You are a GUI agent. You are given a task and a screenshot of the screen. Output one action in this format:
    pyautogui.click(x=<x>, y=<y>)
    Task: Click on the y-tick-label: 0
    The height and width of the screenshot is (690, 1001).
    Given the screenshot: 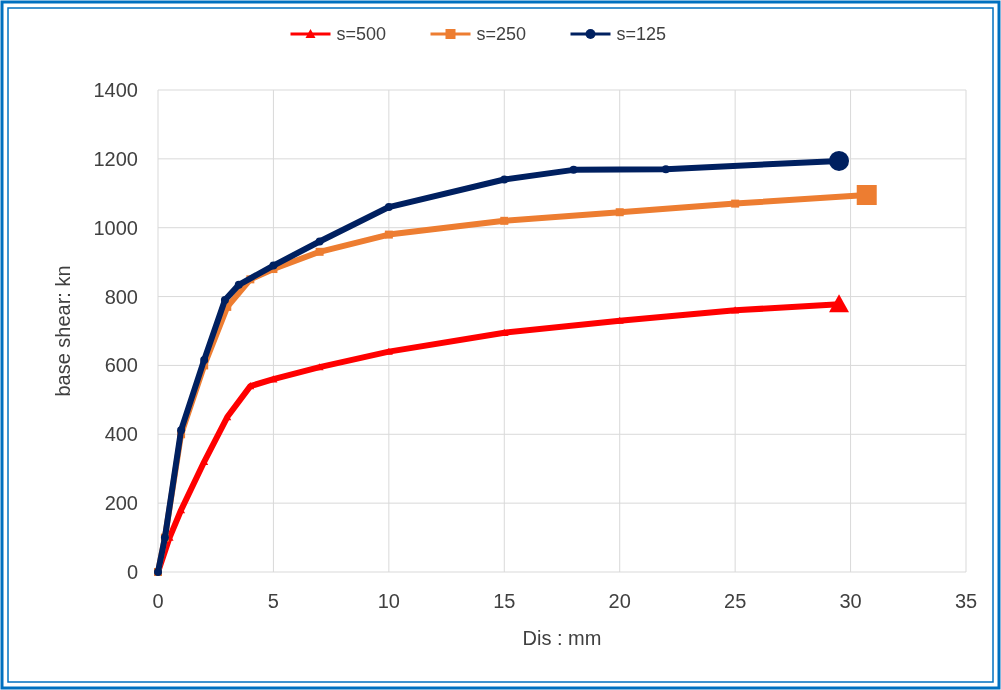 What is the action you would take?
    pyautogui.click(x=132, y=572)
    